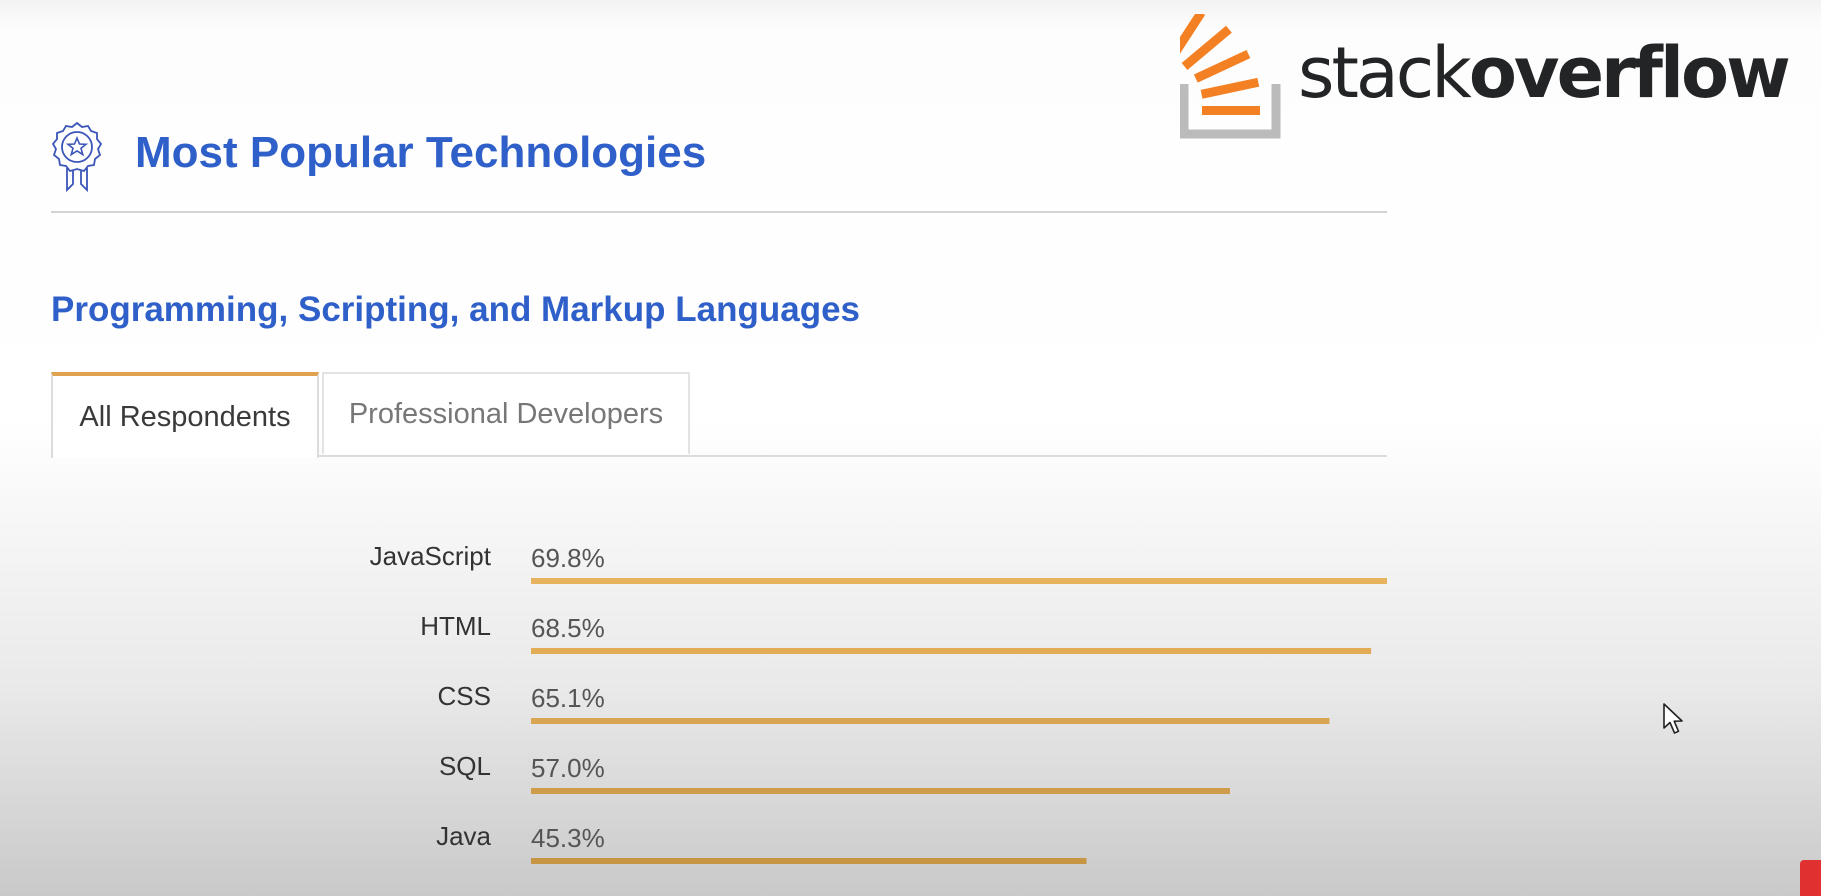 The height and width of the screenshot is (896, 1821). Describe the element at coordinates (431, 556) in the screenshot. I see `category-label: JavaScript` at that location.